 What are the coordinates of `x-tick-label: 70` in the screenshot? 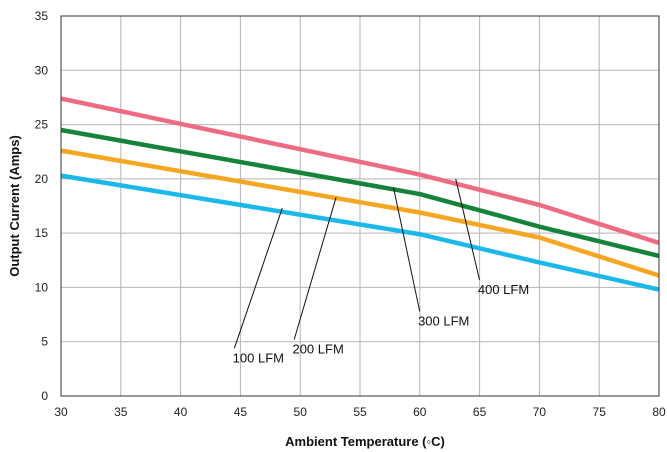 It's located at (540, 412).